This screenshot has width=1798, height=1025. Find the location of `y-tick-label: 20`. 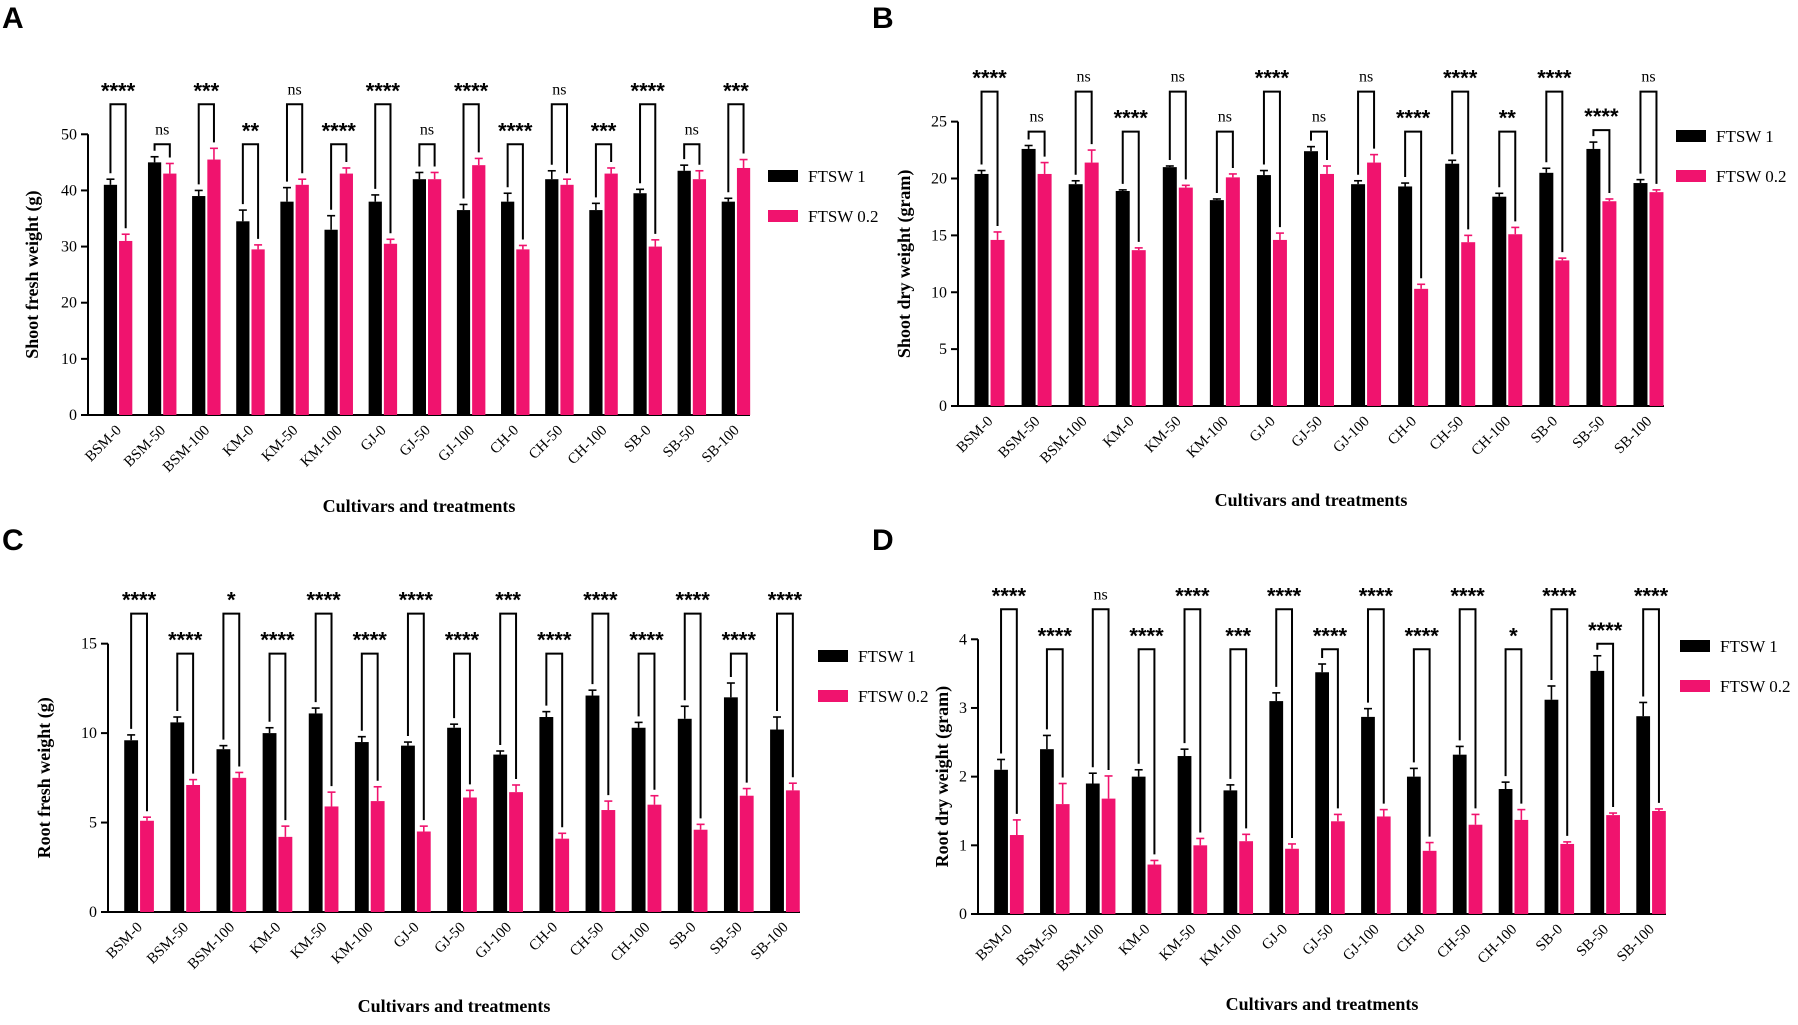

y-tick-label: 20 is located at coordinates (69, 303).